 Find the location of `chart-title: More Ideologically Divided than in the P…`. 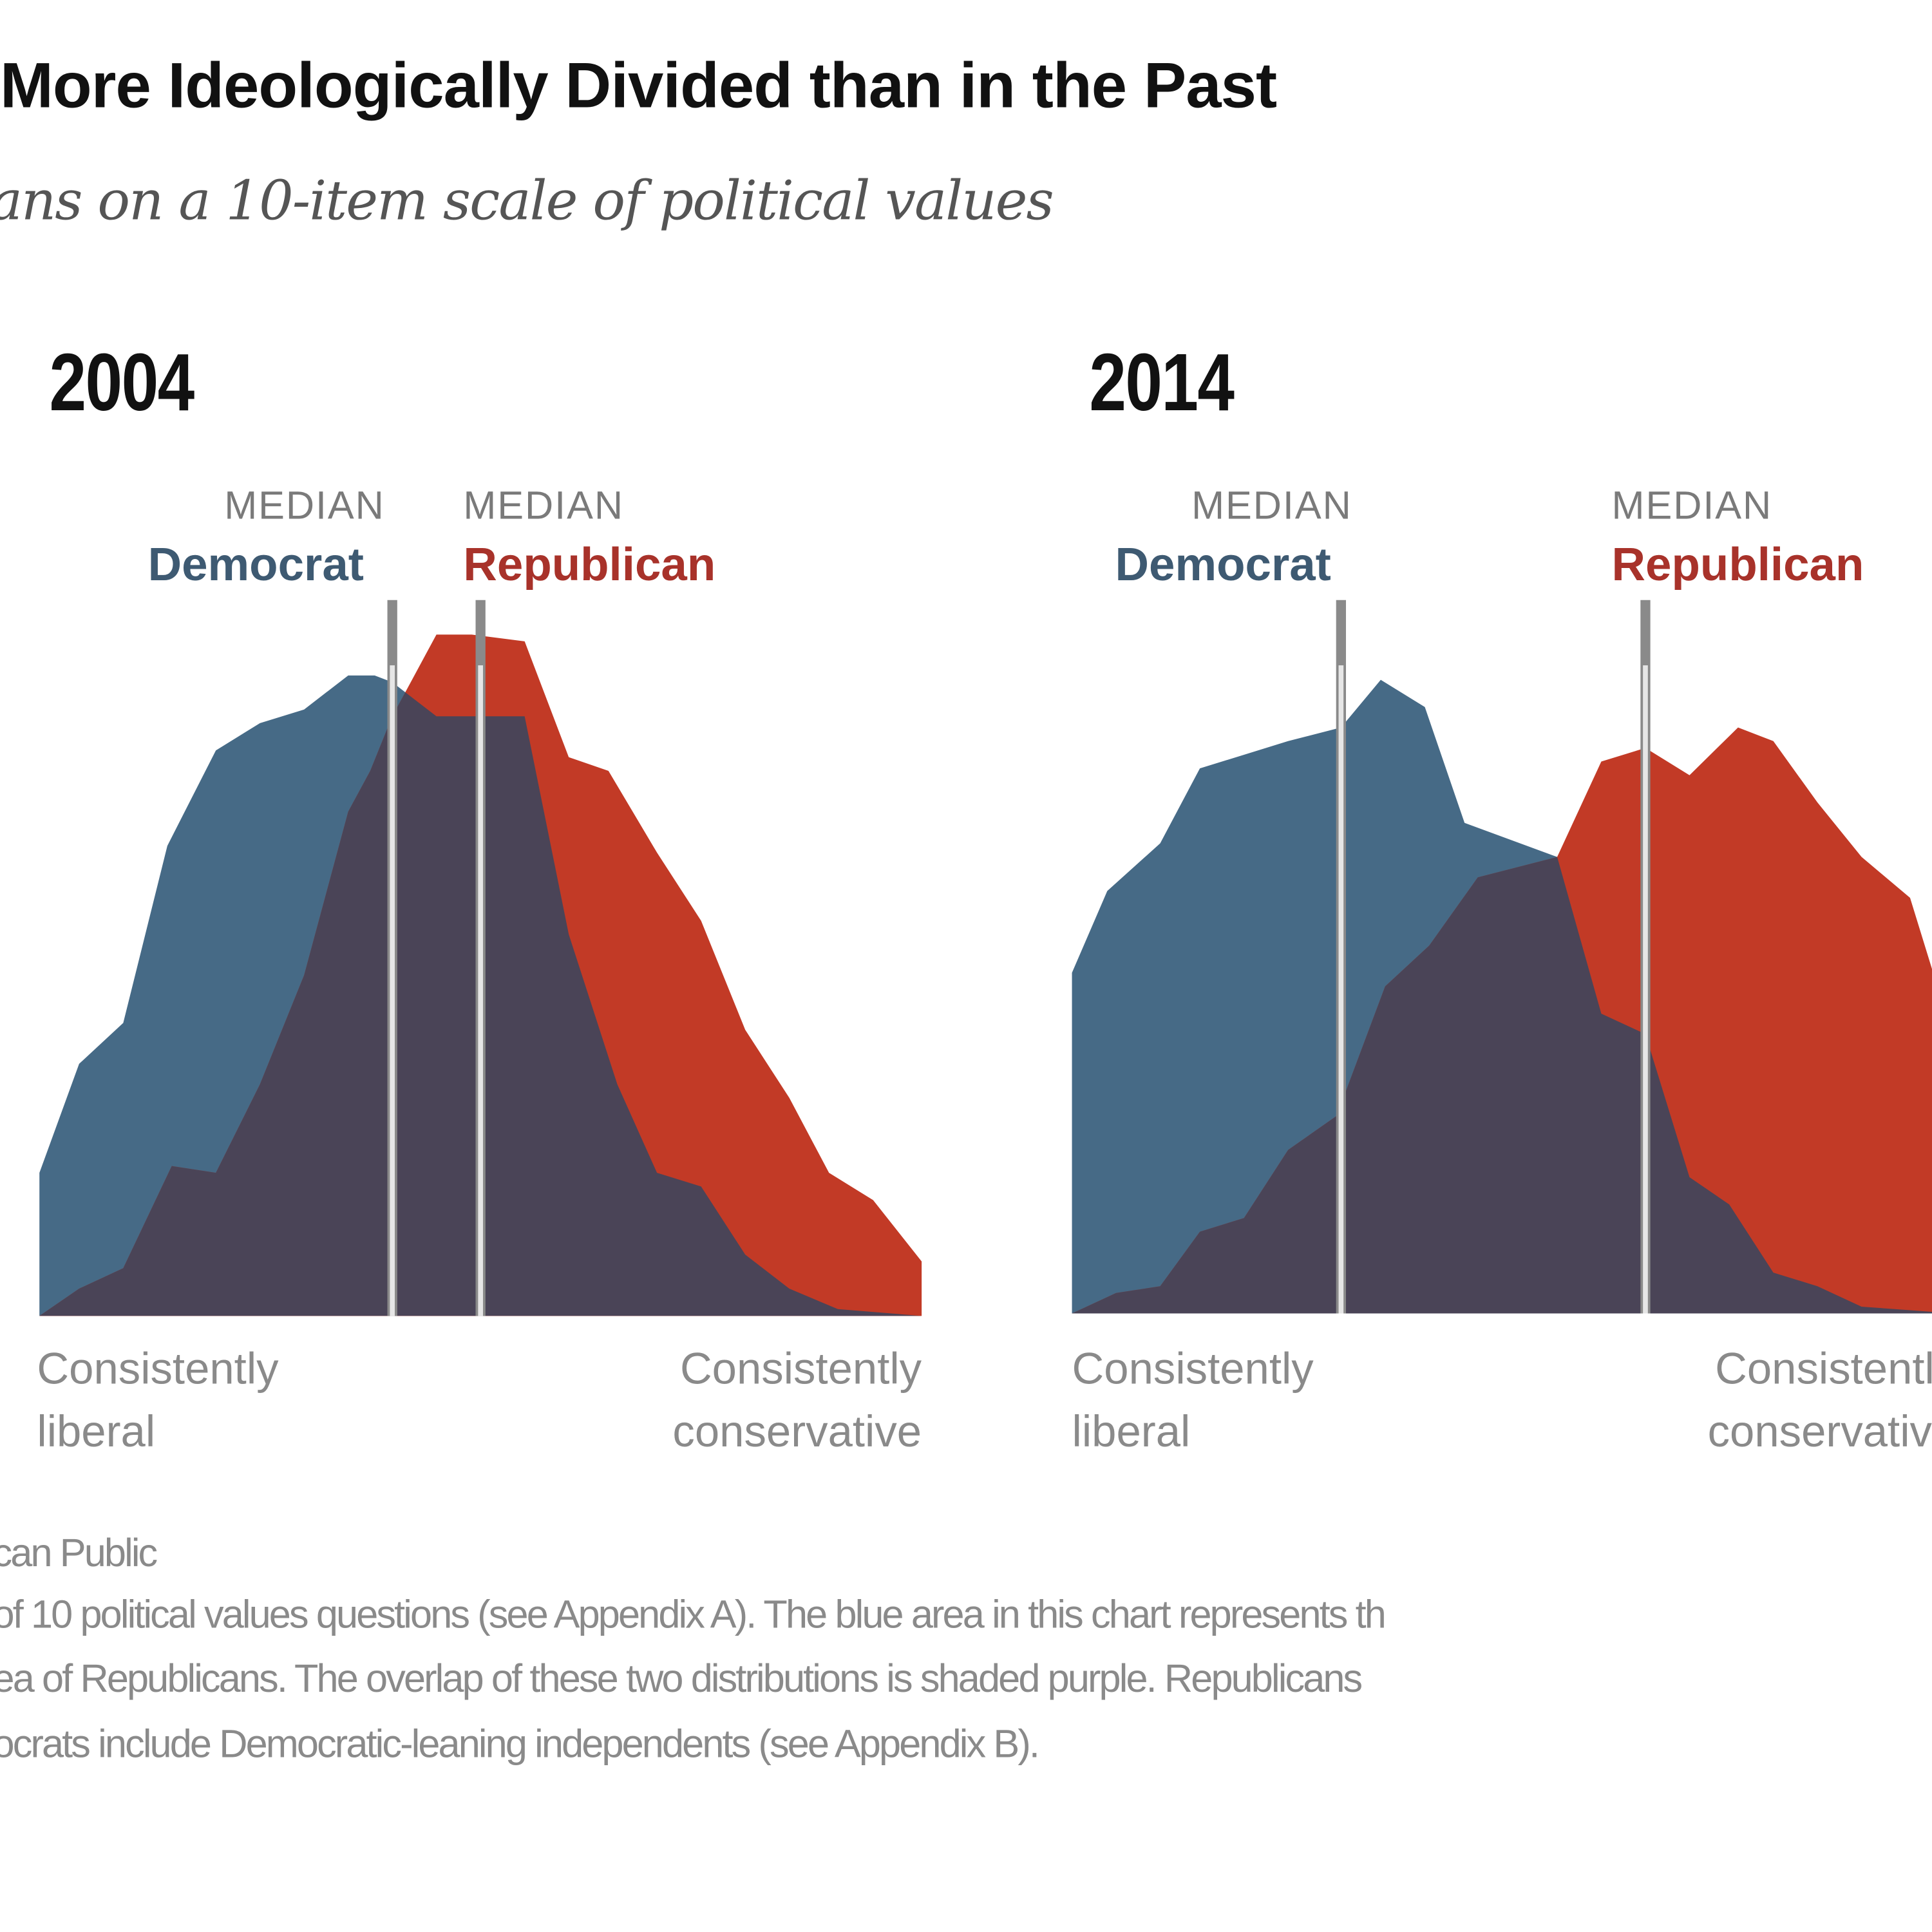

chart-title: More Ideologically Divided than in the P… is located at coordinates (638, 86).